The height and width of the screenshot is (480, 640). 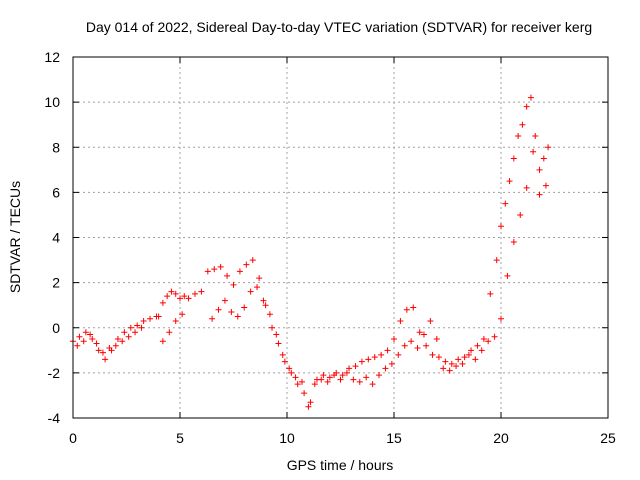 I want to click on x-tick-label: 0, so click(x=73, y=438).